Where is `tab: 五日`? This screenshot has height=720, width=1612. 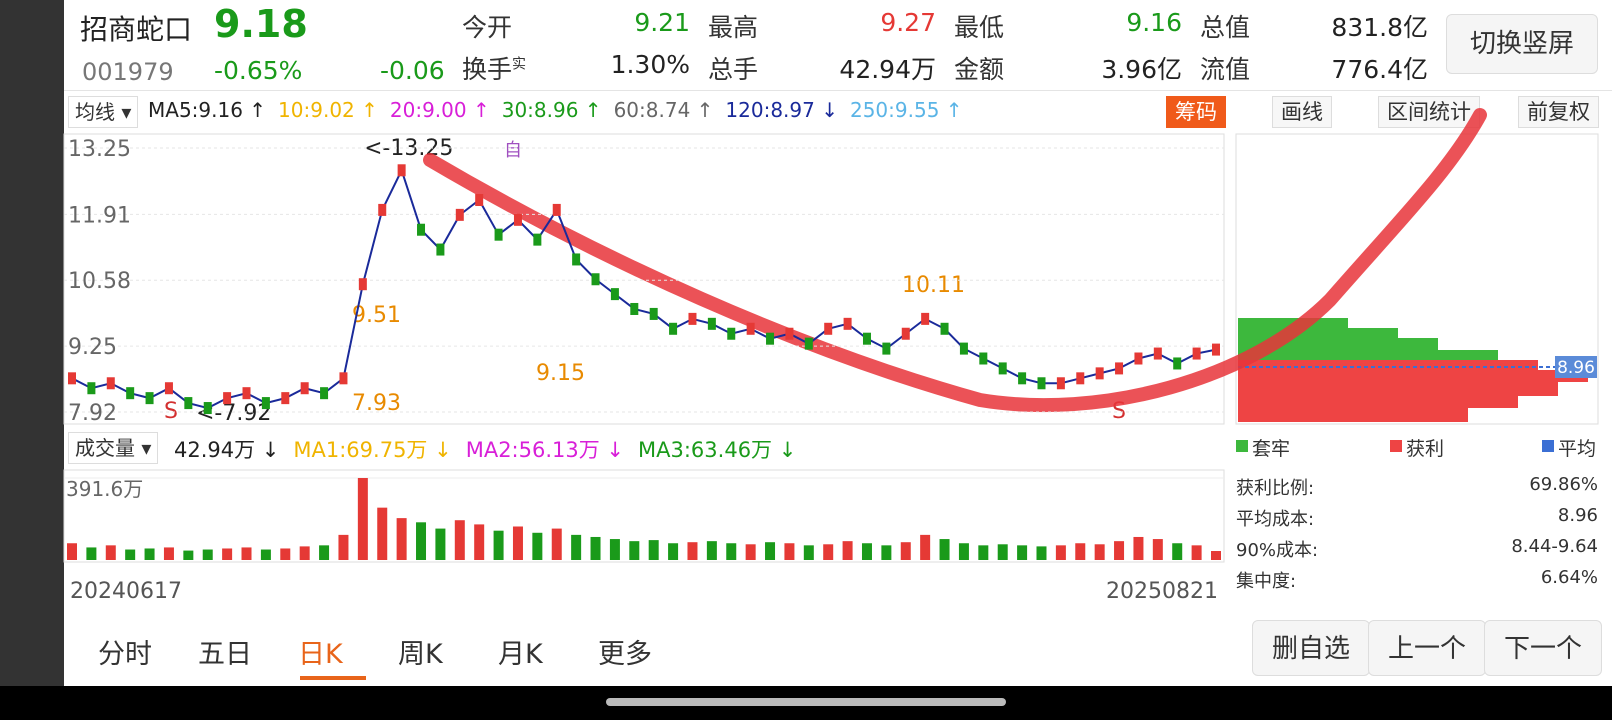 tab: 五日 is located at coordinates (225, 654).